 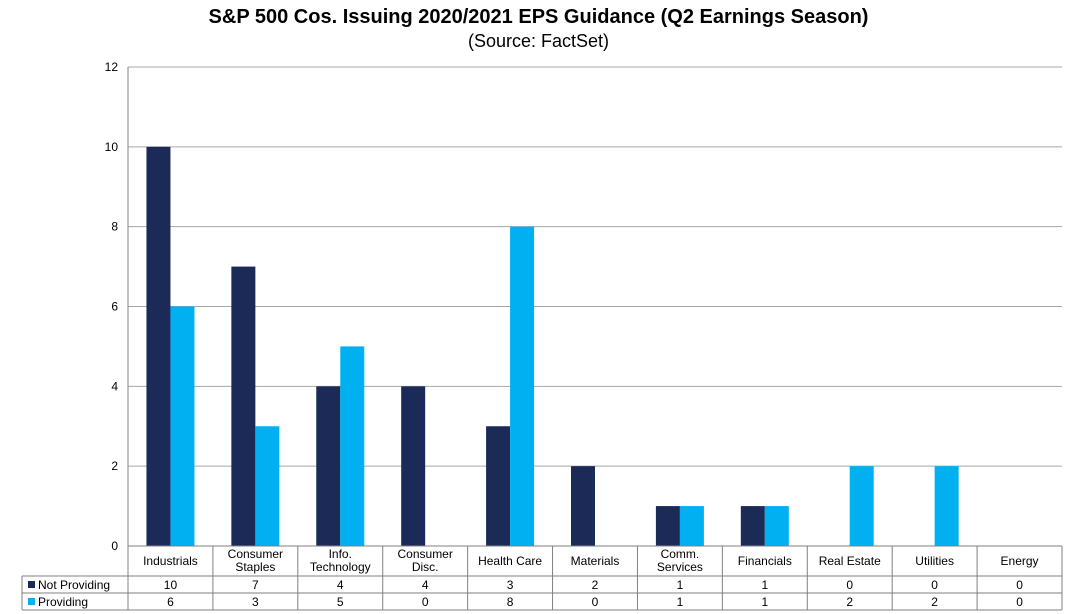 I want to click on y-tick-label: 12, so click(x=112, y=67).